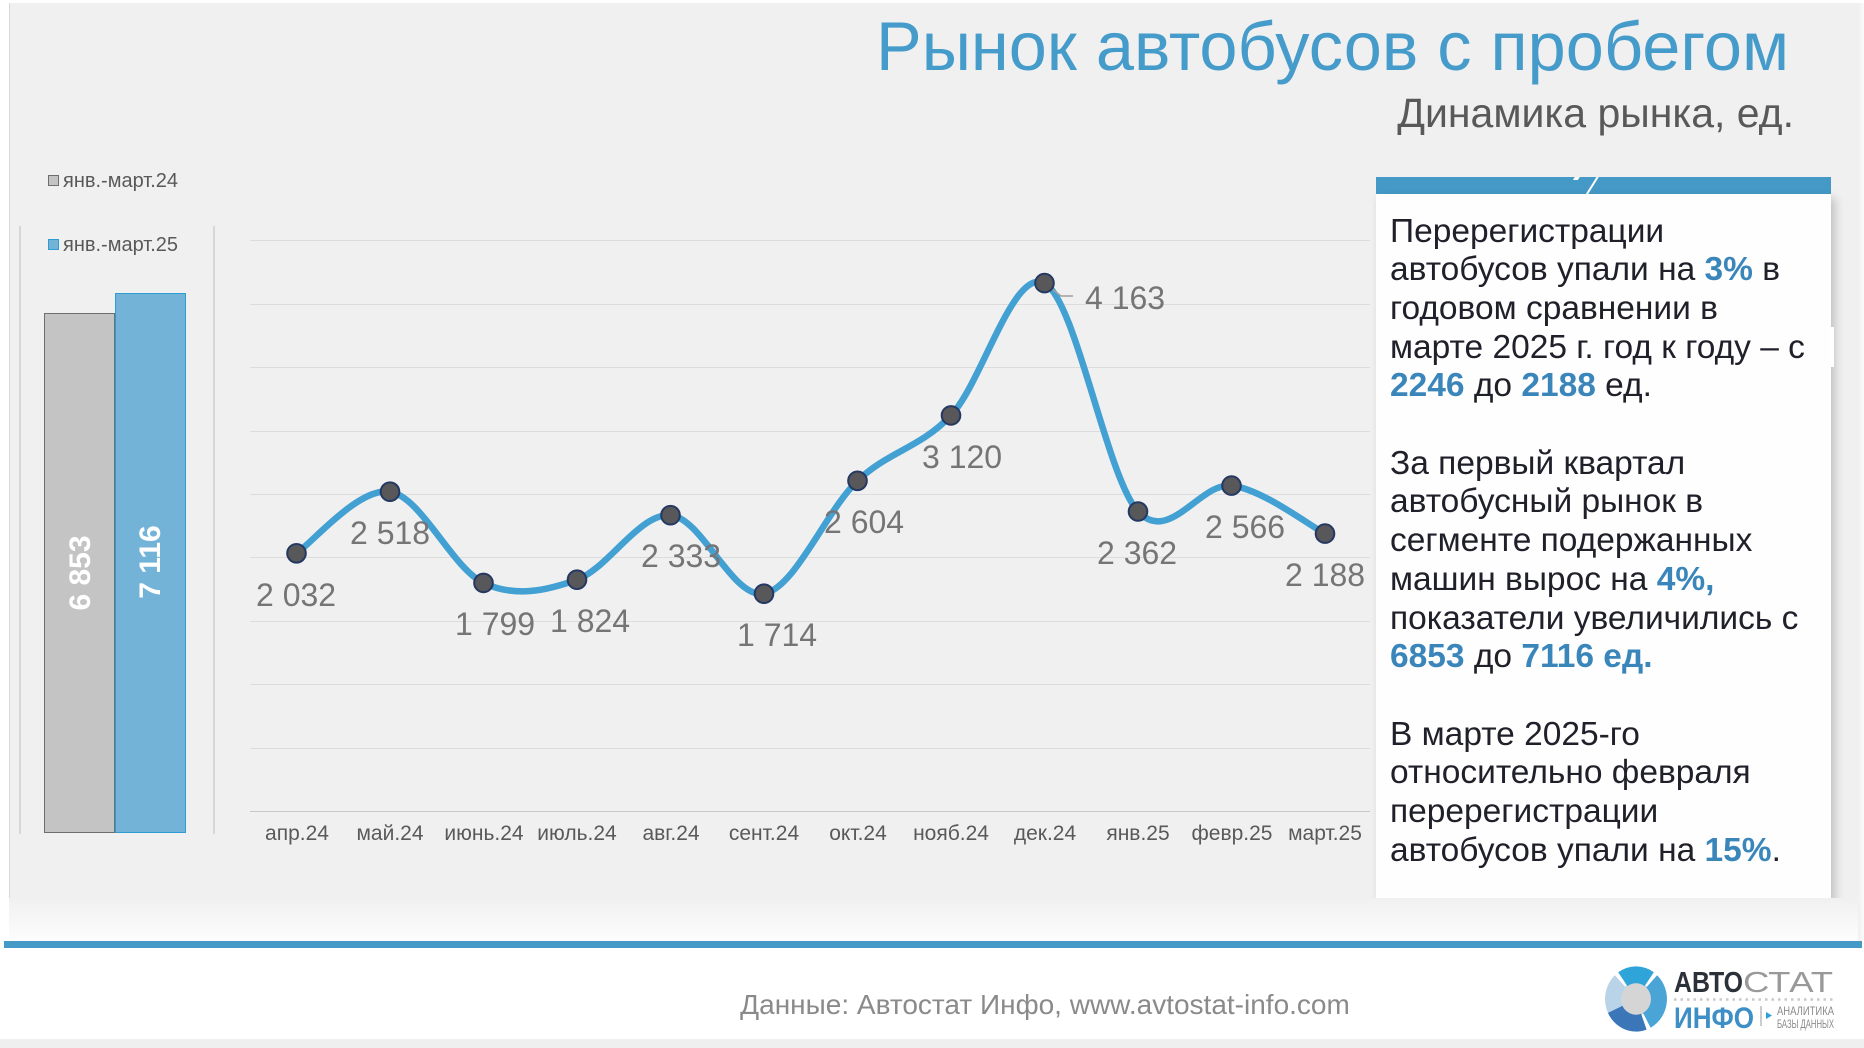  I want to click on svg-text: СТАТ, so click(1788, 983).